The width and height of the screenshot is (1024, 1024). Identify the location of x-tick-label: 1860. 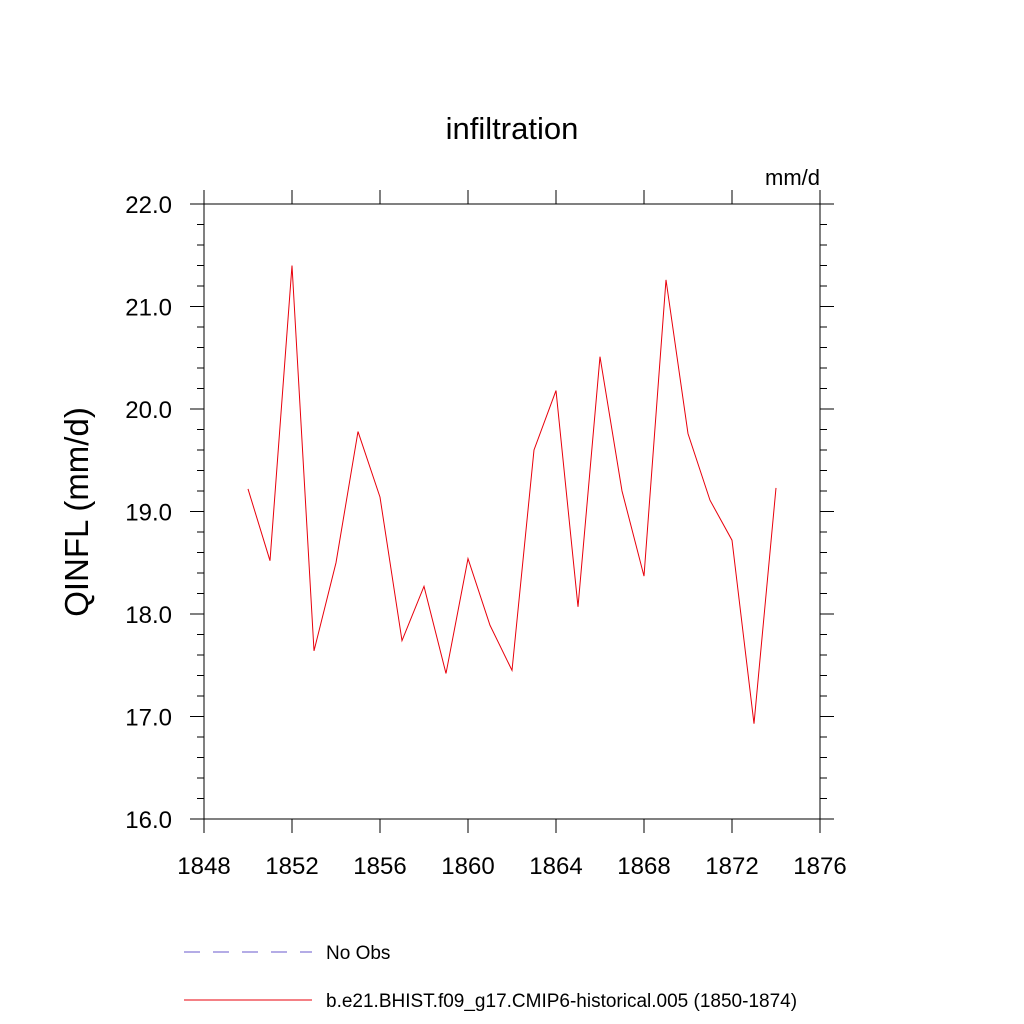
(467, 866).